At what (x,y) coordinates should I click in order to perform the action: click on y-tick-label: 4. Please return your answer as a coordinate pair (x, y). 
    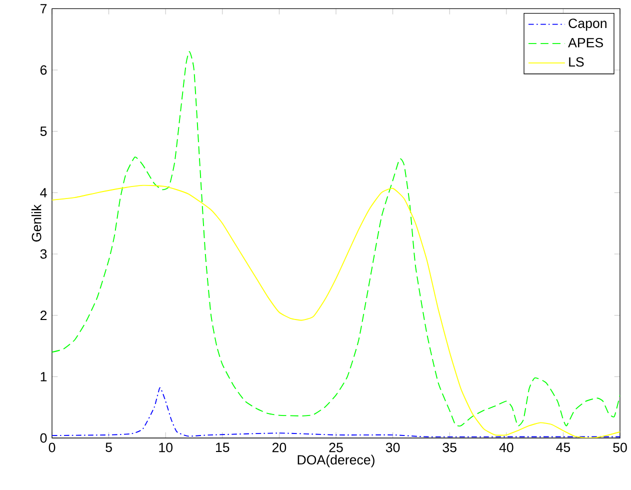
    Looking at the image, I should click on (43, 193).